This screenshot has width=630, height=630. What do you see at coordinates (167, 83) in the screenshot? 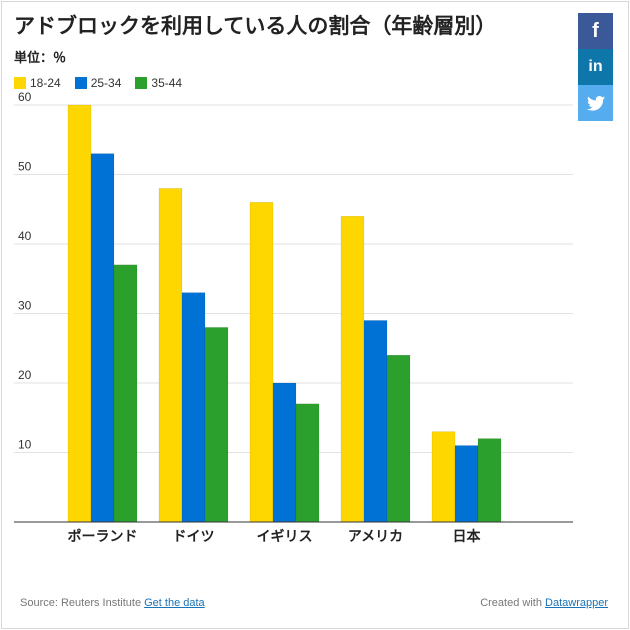
I see `legend-label-35-44: 35-44` at bounding box center [167, 83].